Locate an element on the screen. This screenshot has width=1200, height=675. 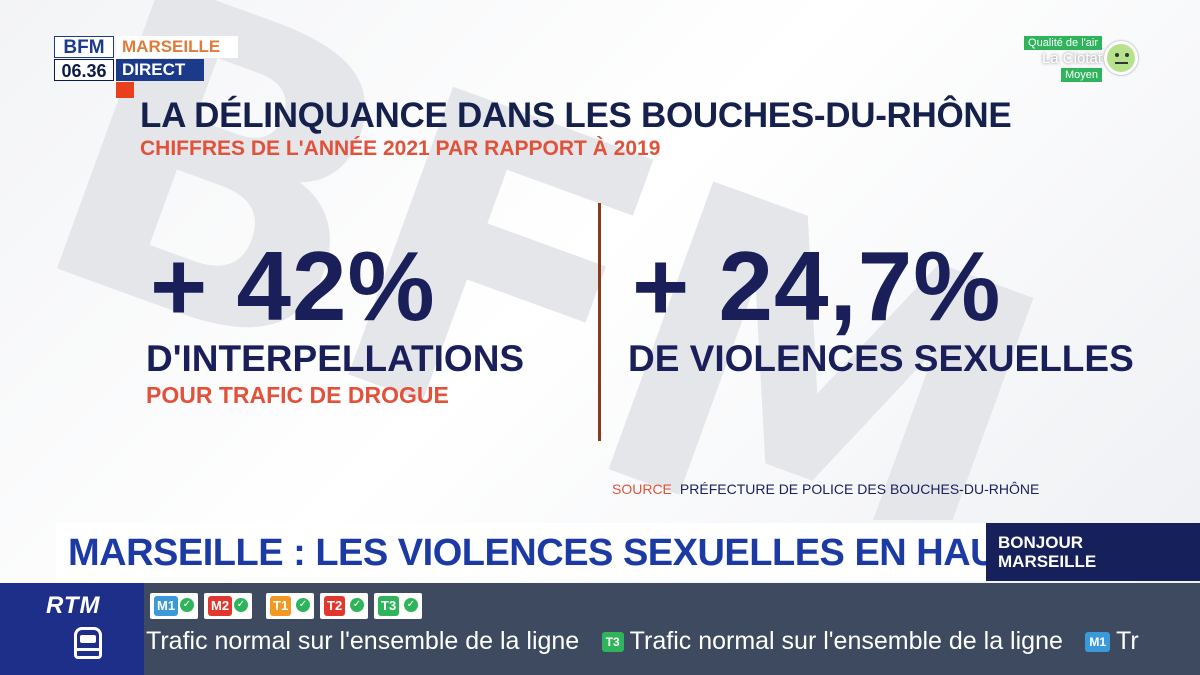
stat-value-arrests: + 42% is located at coordinates (293, 286).